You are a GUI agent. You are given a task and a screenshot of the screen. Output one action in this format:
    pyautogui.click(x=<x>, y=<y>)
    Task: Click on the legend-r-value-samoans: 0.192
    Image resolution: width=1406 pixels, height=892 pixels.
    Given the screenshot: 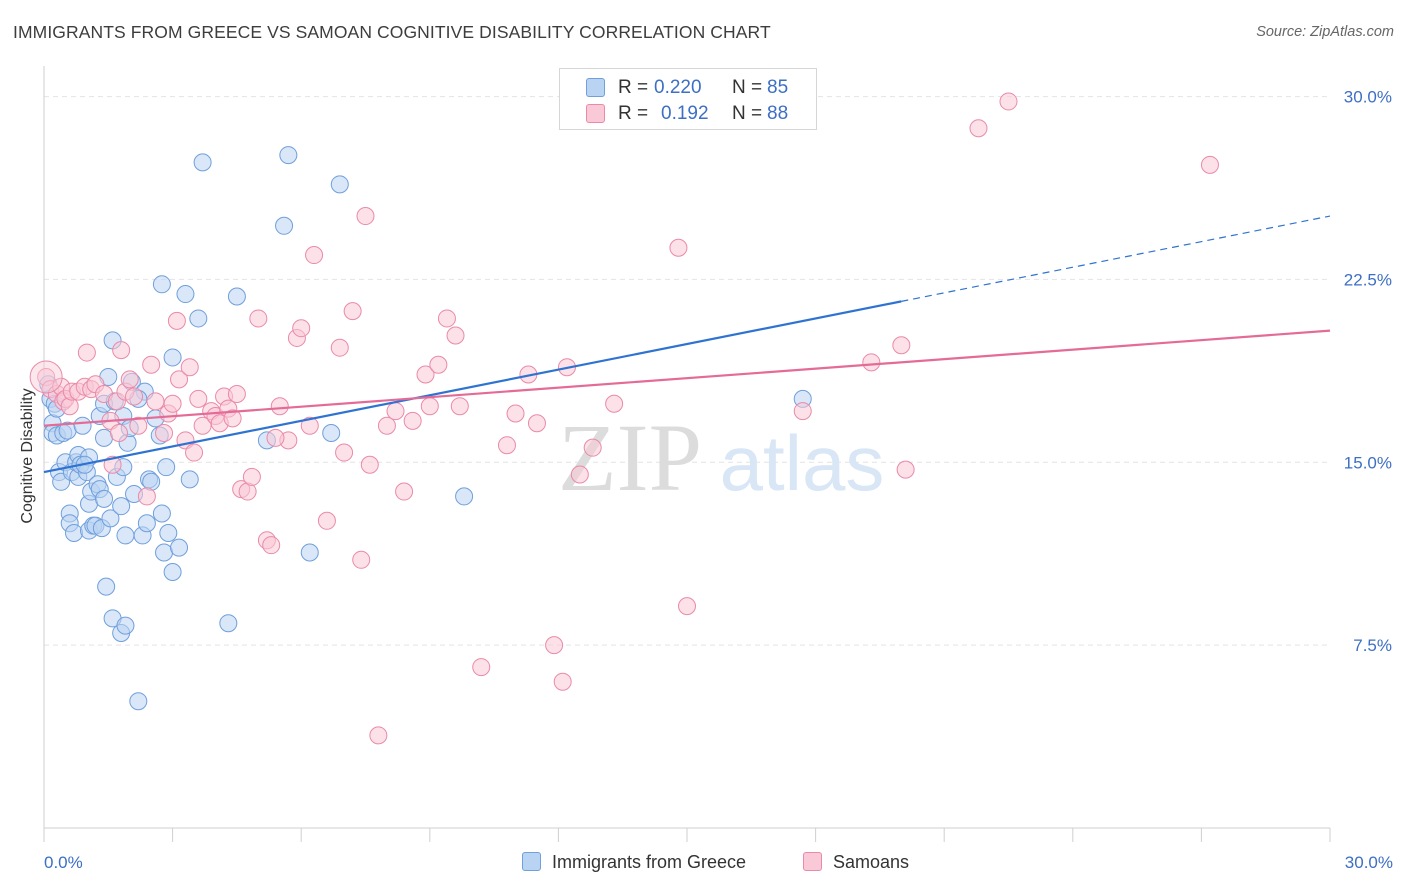 What is the action you would take?
    pyautogui.click(x=685, y=113)
    